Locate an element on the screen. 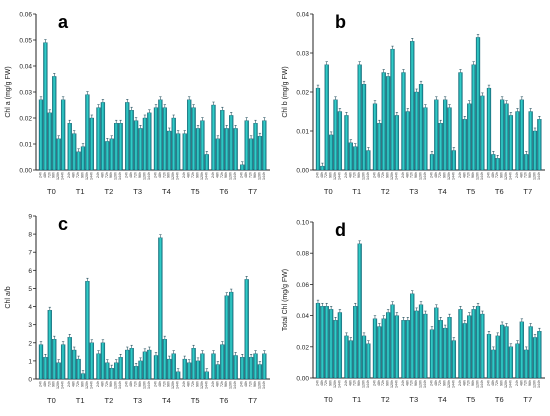 This screenshot has height=416, width=550. group-label: T5 is located at coordinates (470, 399).